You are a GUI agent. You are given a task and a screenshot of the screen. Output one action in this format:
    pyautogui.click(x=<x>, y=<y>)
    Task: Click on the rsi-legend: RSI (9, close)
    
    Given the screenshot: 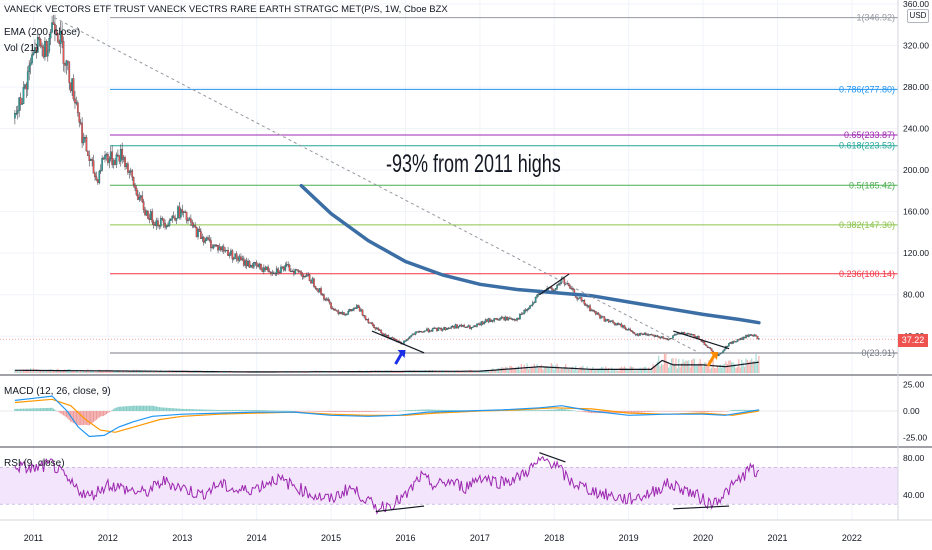 What is the action you would take?
    pyautogui.click(x=34, y=463)
    